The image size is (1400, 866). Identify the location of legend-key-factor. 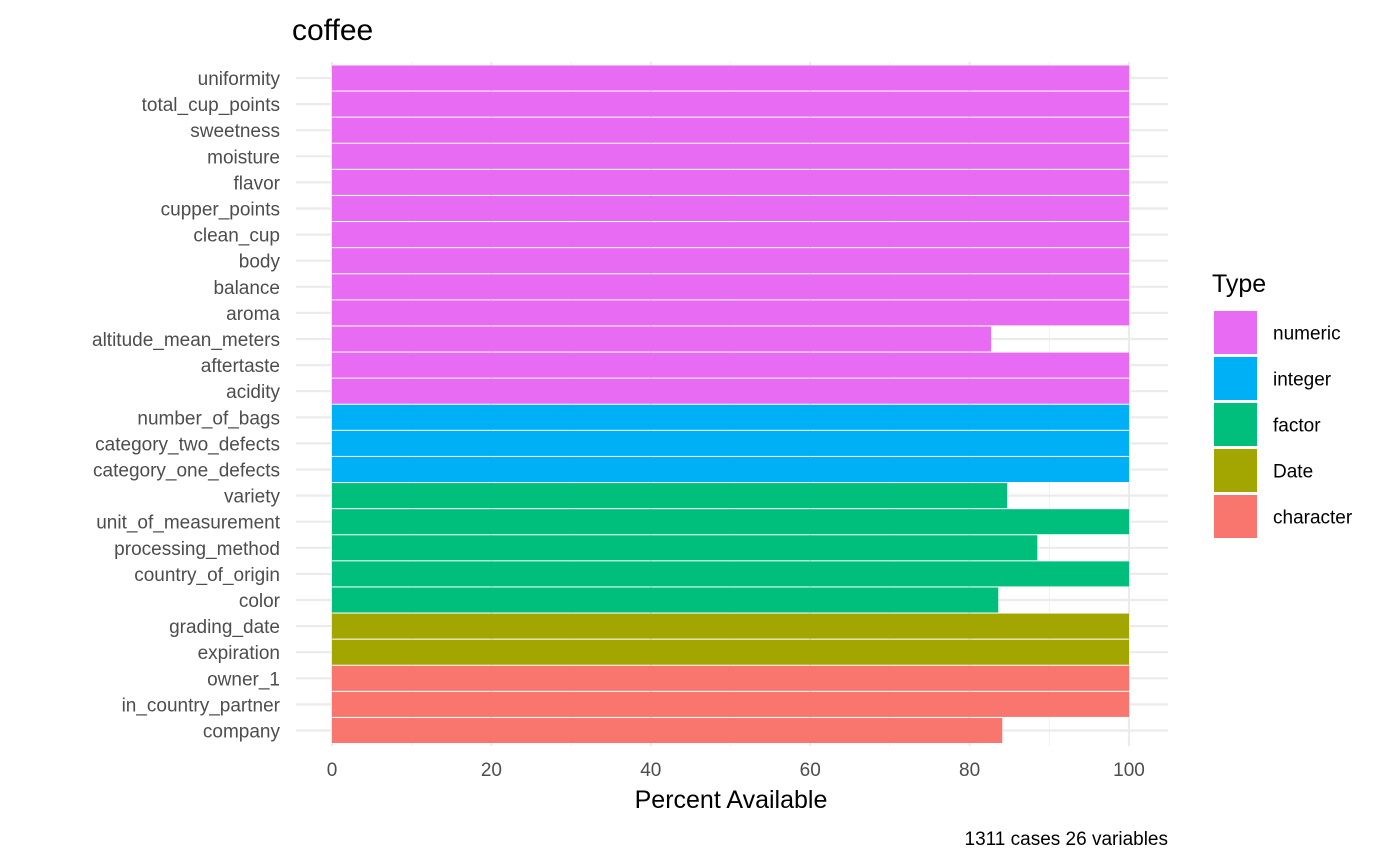
(1235, 424).